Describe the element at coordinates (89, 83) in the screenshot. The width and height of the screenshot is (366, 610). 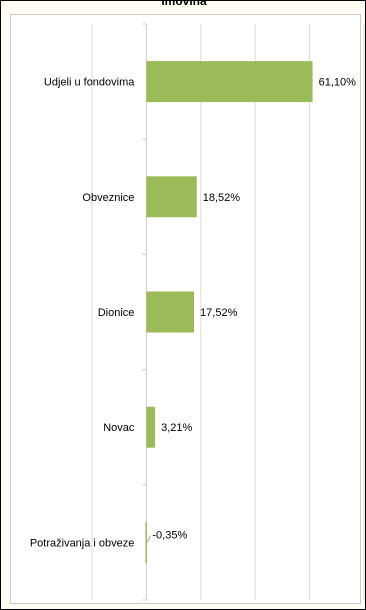
I see `category-label: Udjeli u fondovima` at that location.